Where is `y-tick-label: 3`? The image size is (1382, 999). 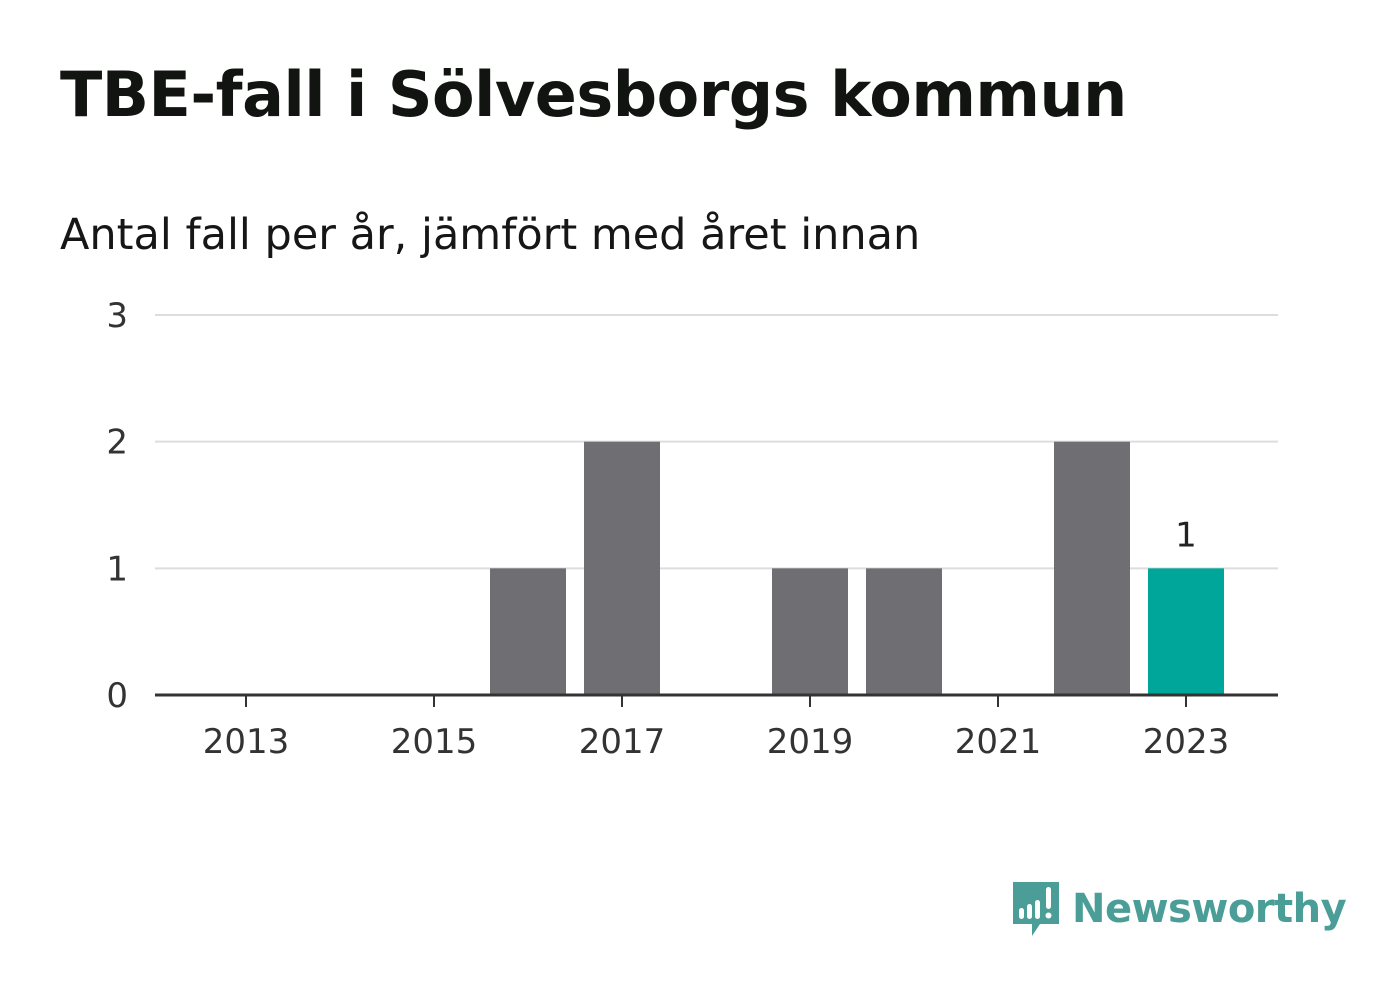
y-tick-label: 3 is located at coordinates (117, 316).